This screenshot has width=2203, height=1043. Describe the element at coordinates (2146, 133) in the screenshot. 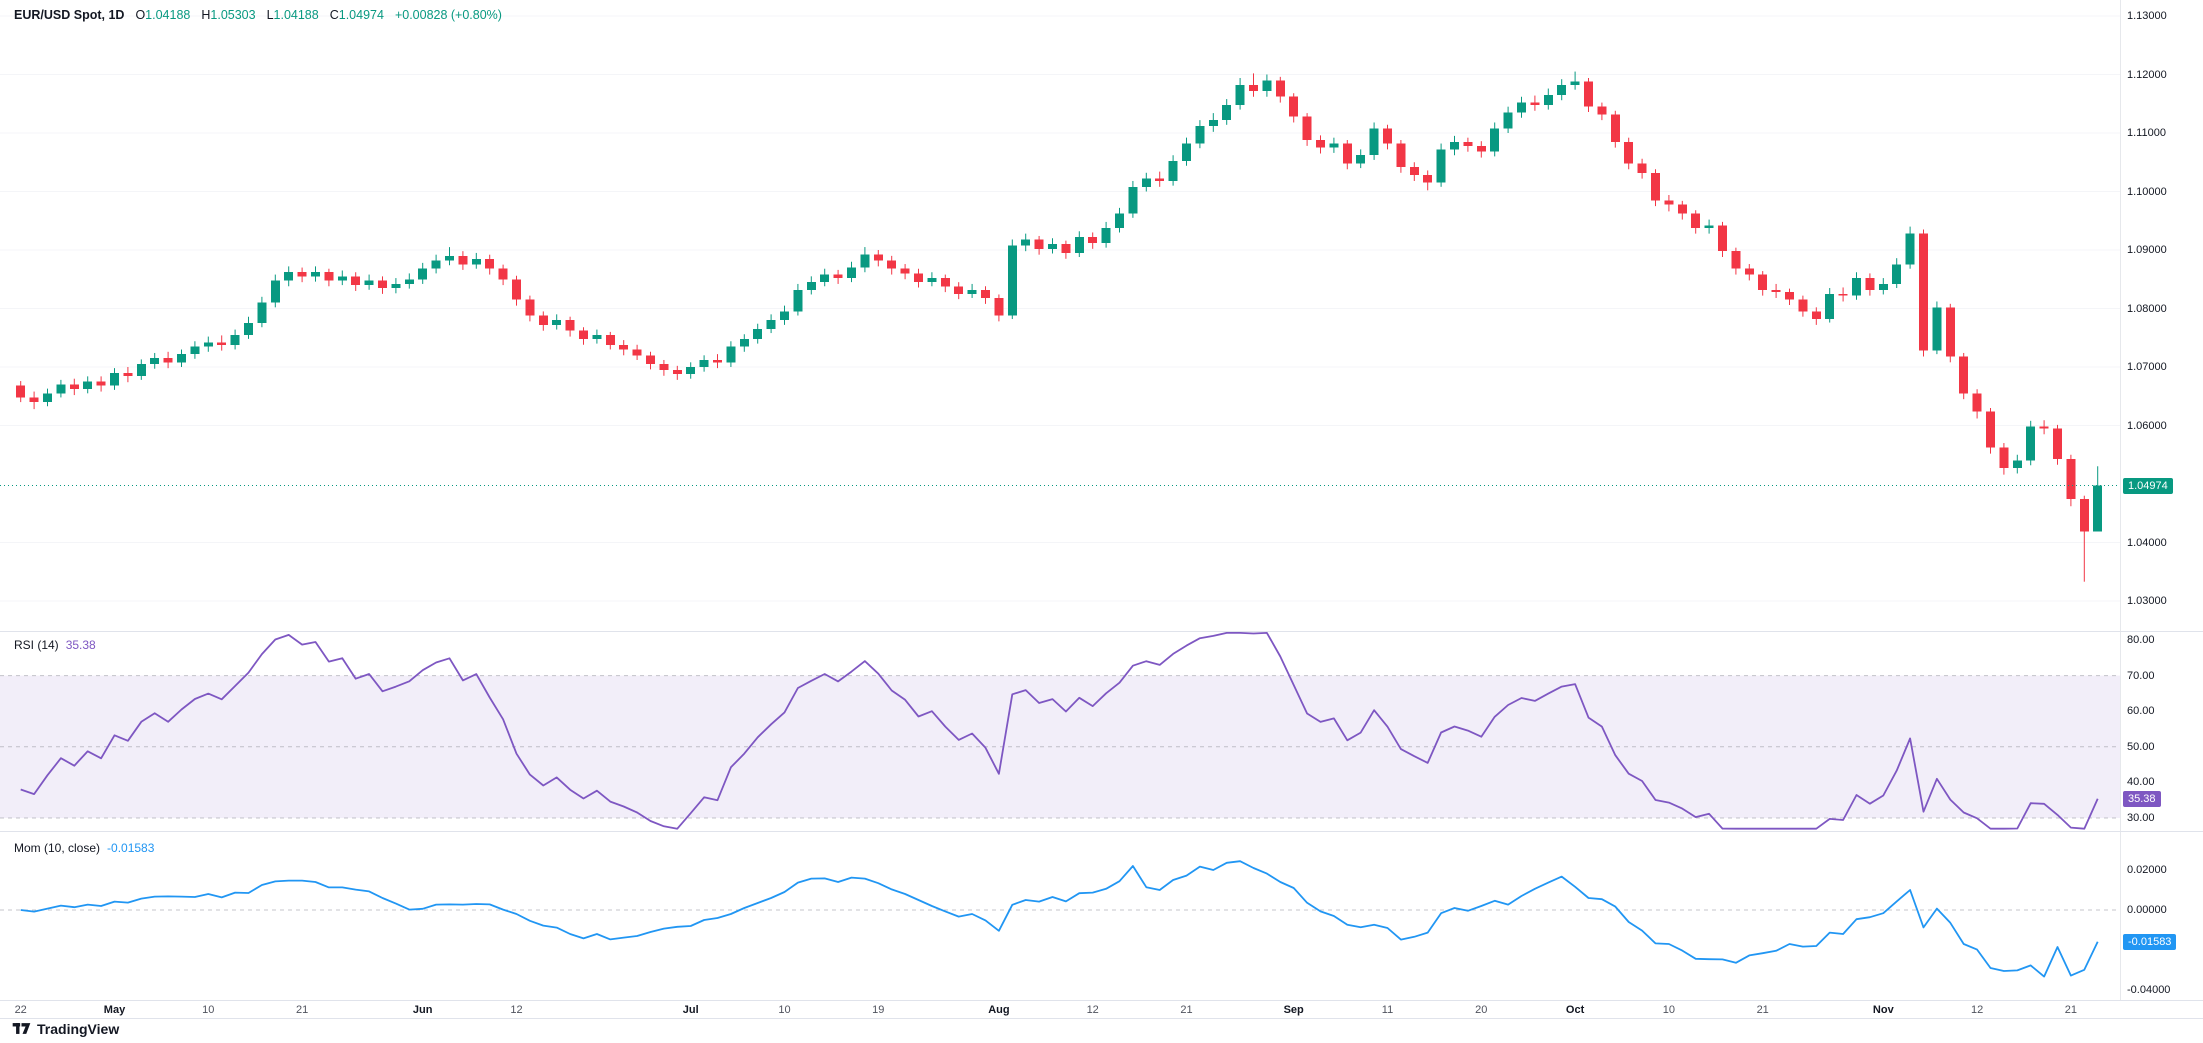

I see `price-tick-label: 1.11000` at that location.